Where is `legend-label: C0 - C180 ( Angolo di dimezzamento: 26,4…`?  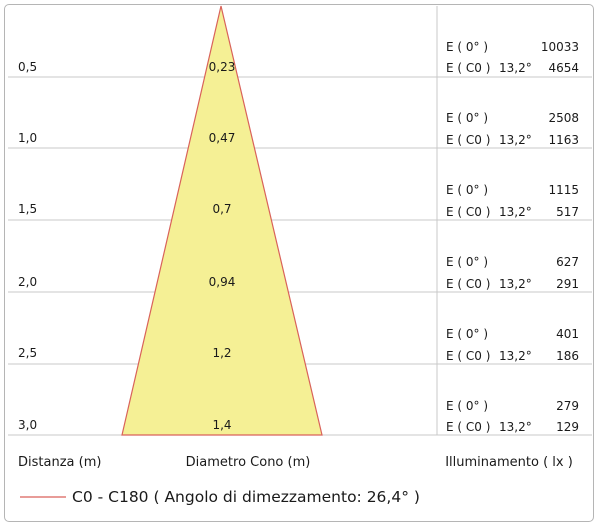
legend-label: C0 - C180 ( Angolo di dimezzamento: 26,4… is located at coordinates (246, 497).